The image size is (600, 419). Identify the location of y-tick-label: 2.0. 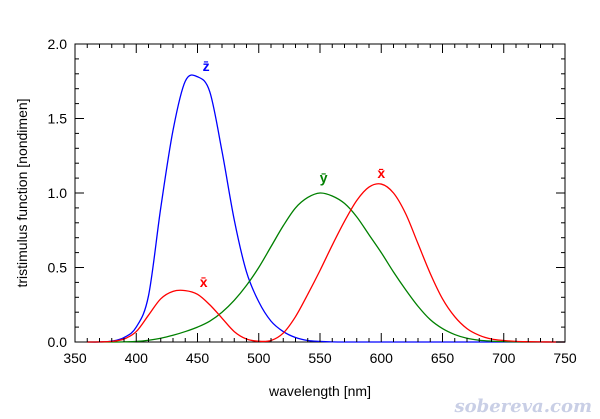
(58, 44).